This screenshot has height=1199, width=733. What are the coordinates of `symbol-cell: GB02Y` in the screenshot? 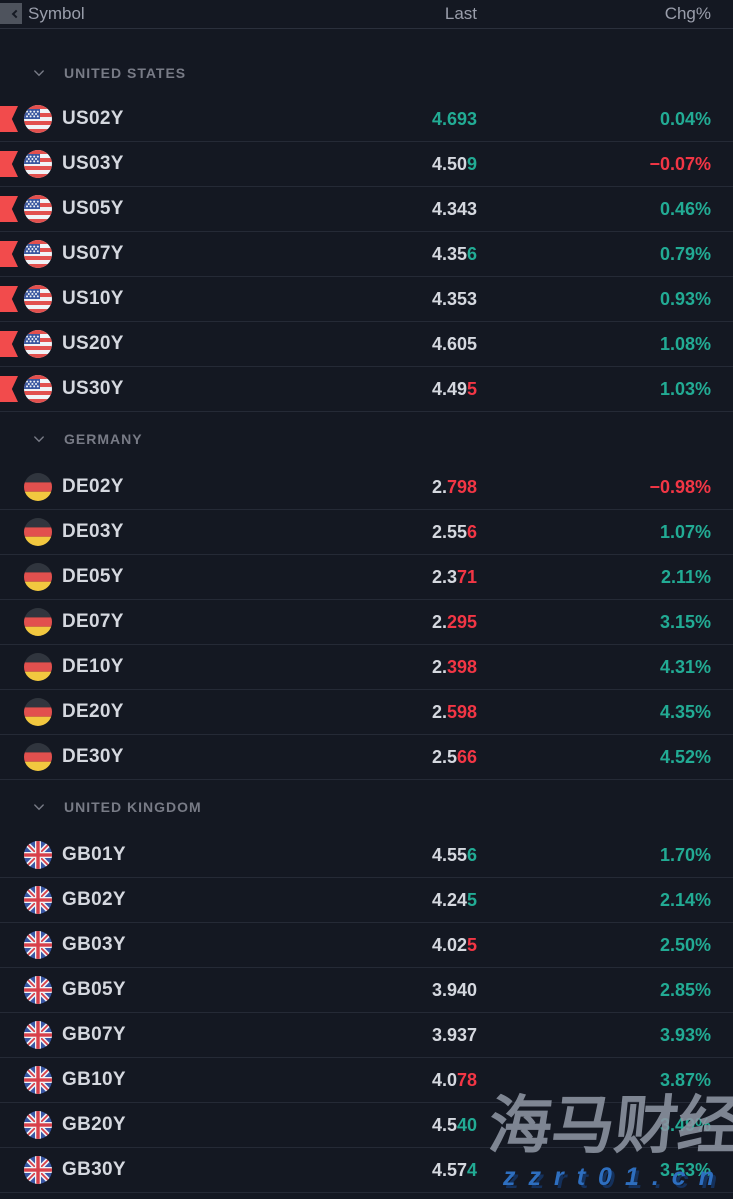 It's located at (173, 900).